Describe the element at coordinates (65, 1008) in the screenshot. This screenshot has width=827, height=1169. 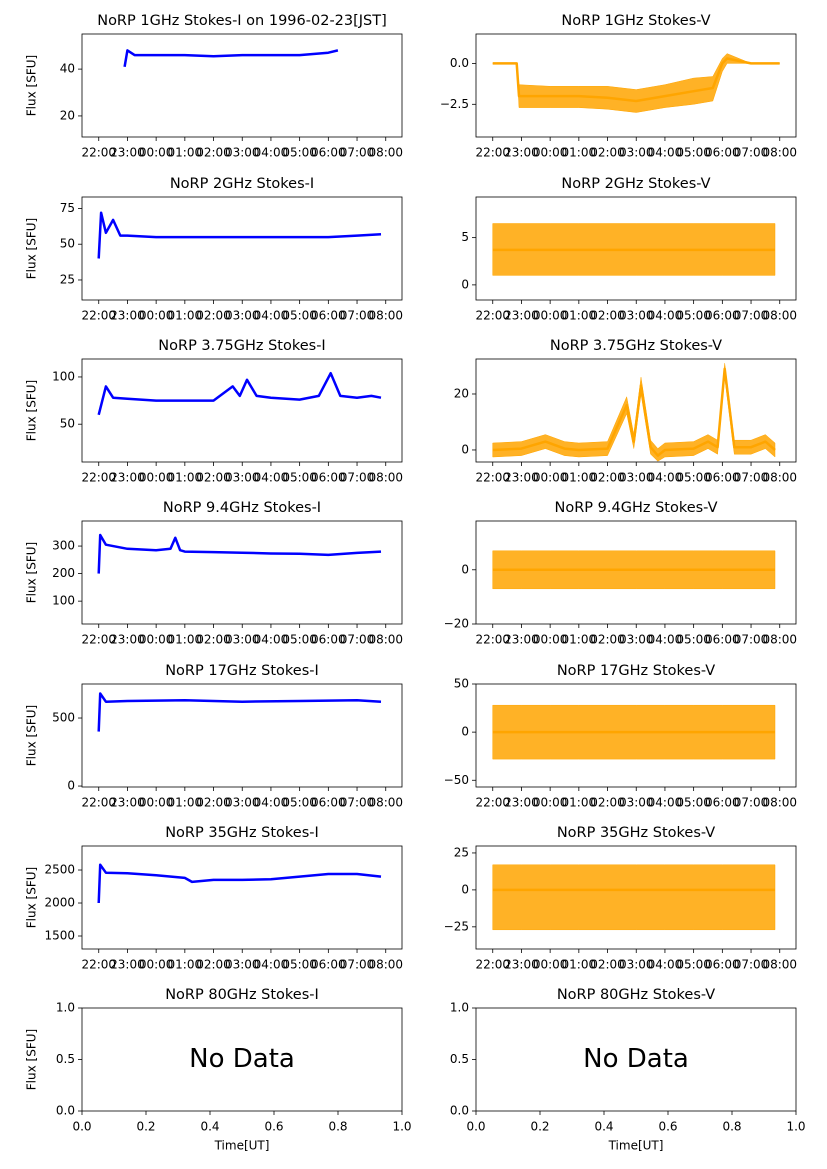
I see `y-tick-label: 1.0` at that location.